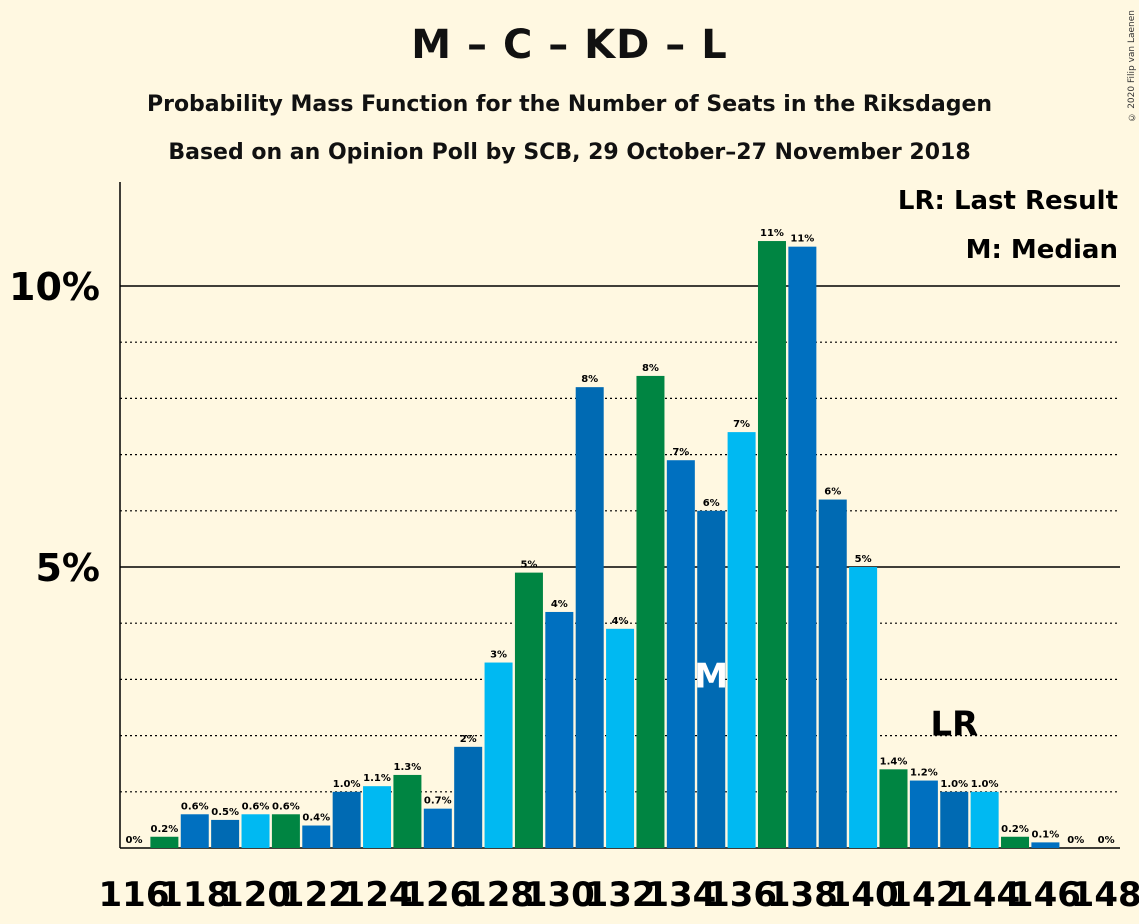 The image size is (1139, 924). I want to click on data-label: 3%, so click(498, 655).